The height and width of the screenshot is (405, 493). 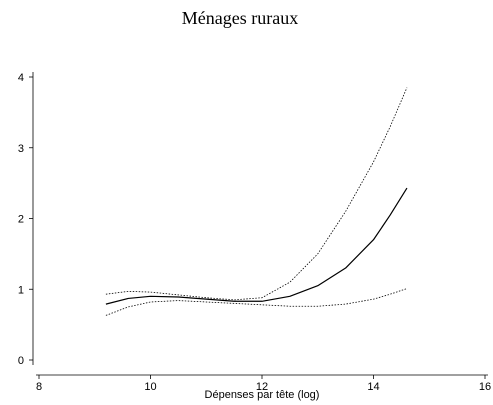 I want to click on x-tick-label: 8, so click(x=39, y=387).